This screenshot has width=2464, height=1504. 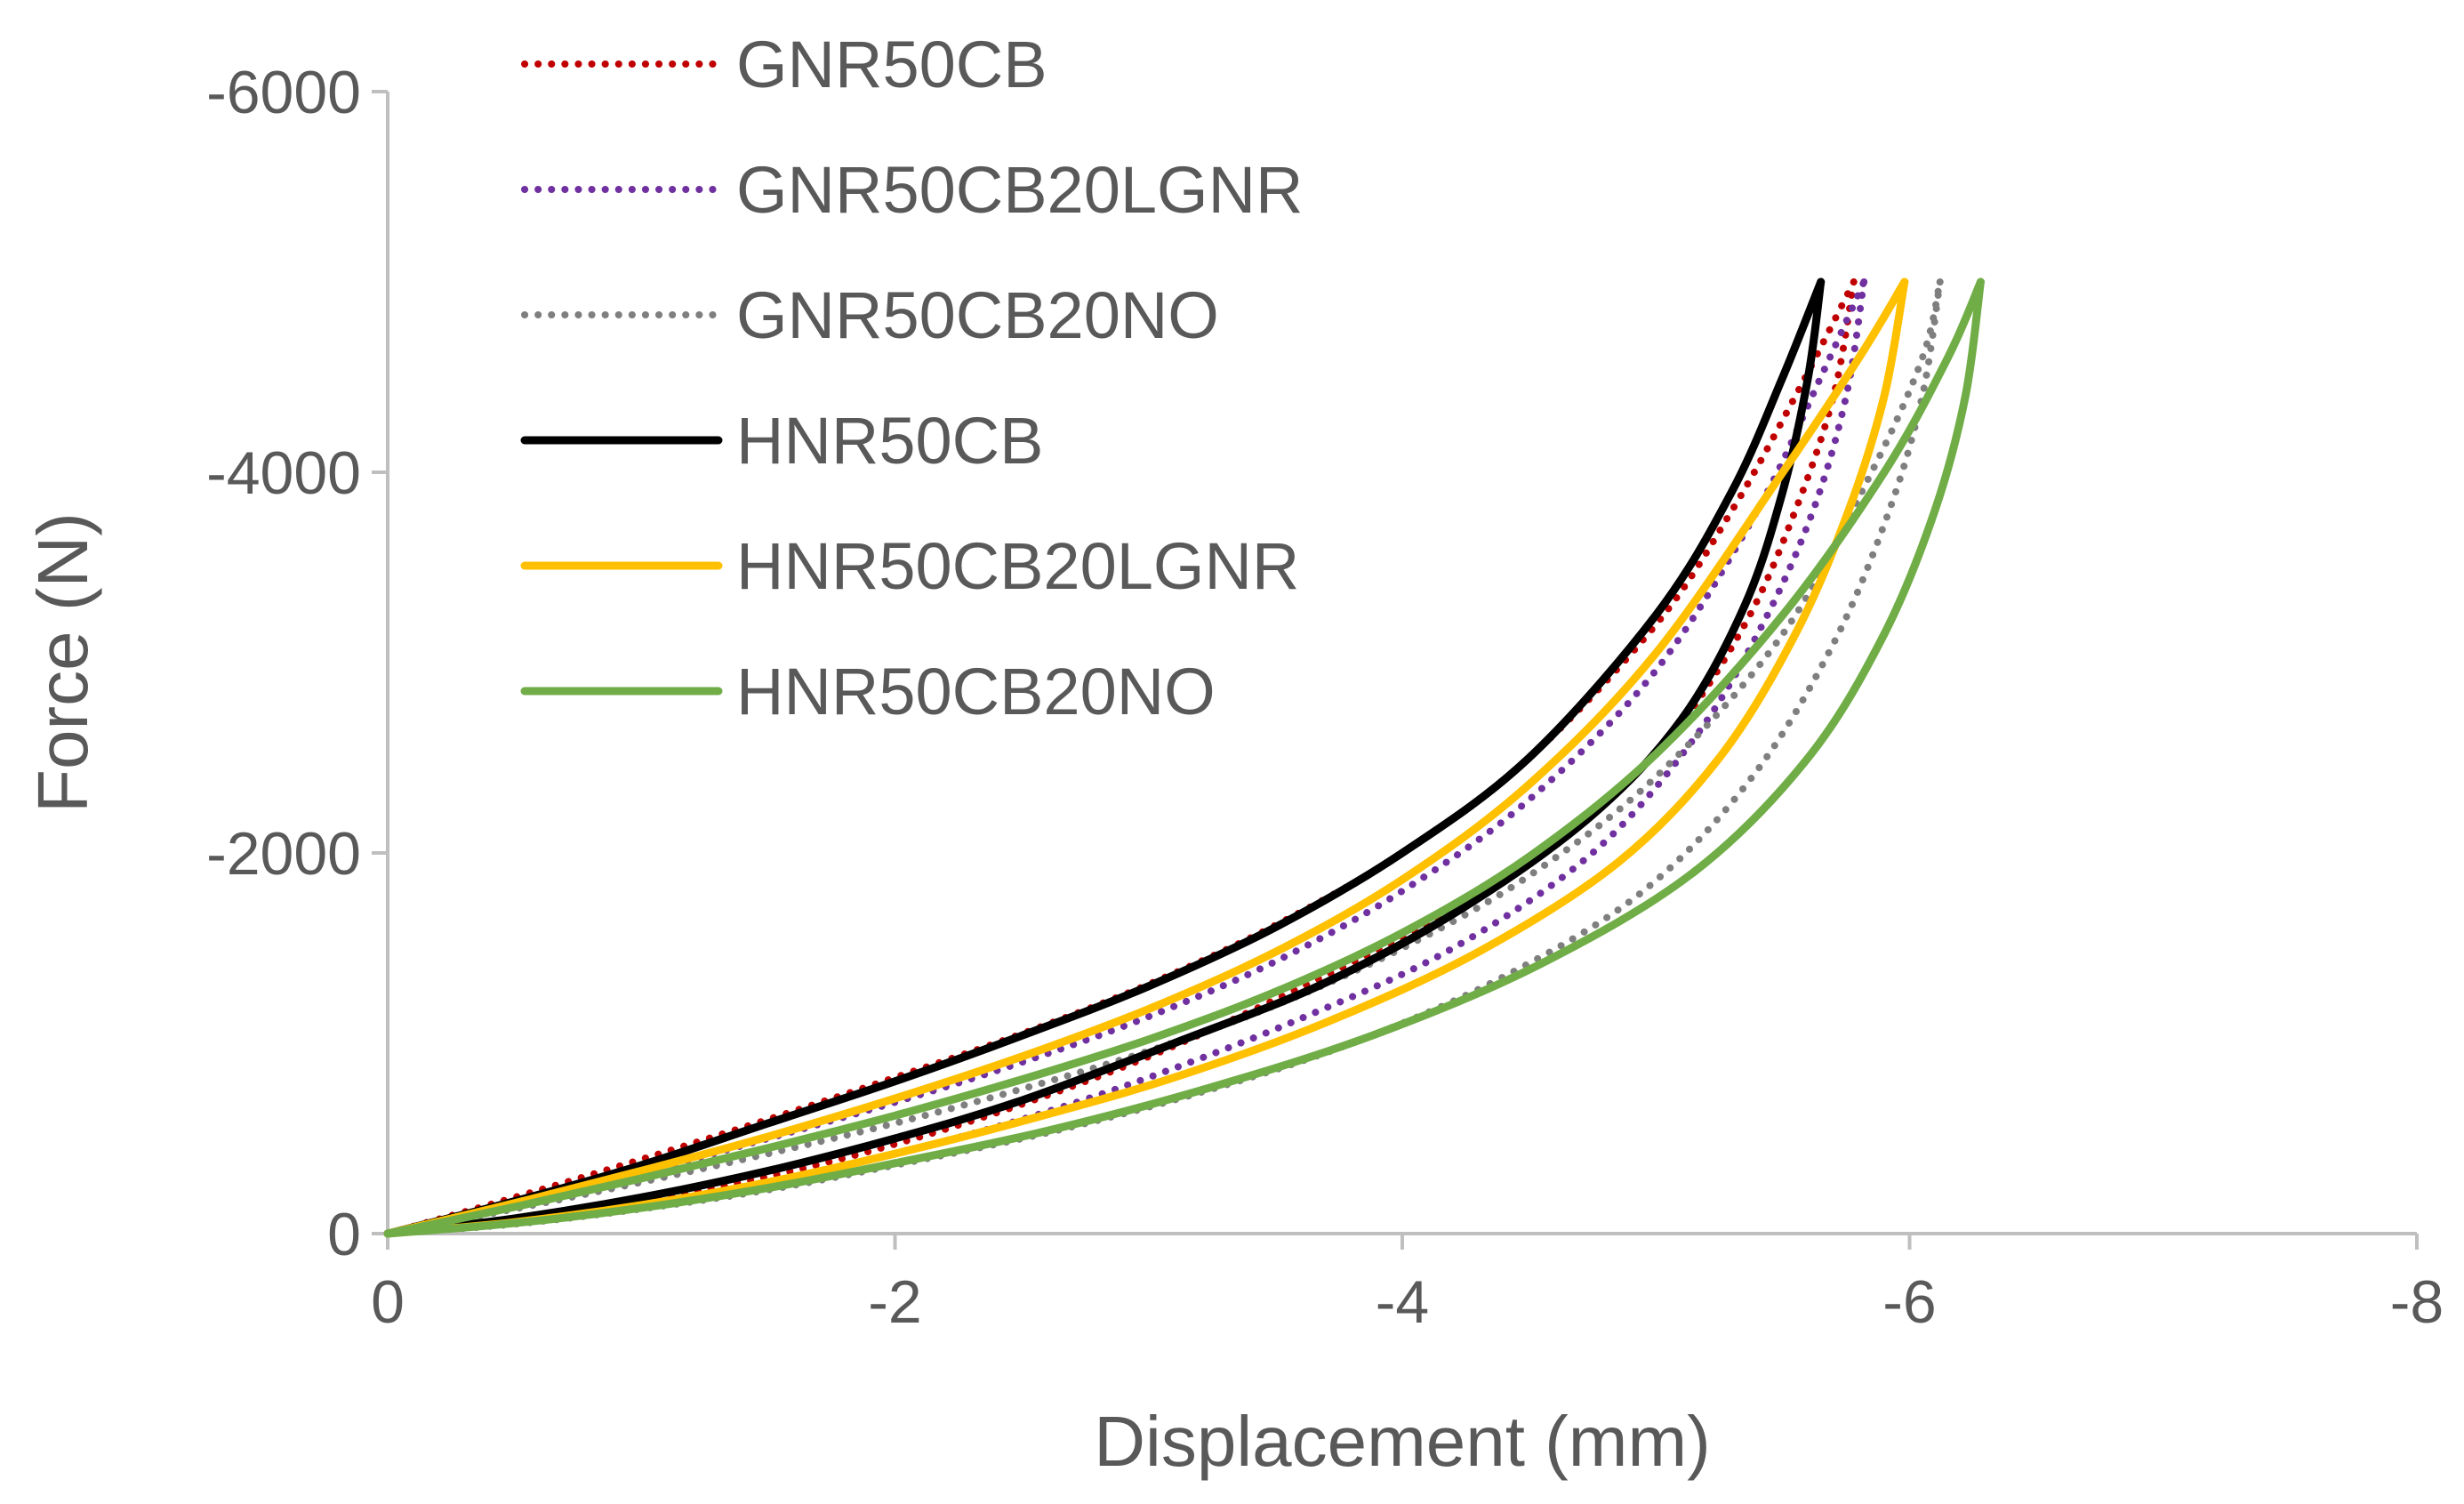 What do you see at coordinates (283, 473) in the screenshot?
I see `y-tick-label: -4000` at bounding box center [283, 473].